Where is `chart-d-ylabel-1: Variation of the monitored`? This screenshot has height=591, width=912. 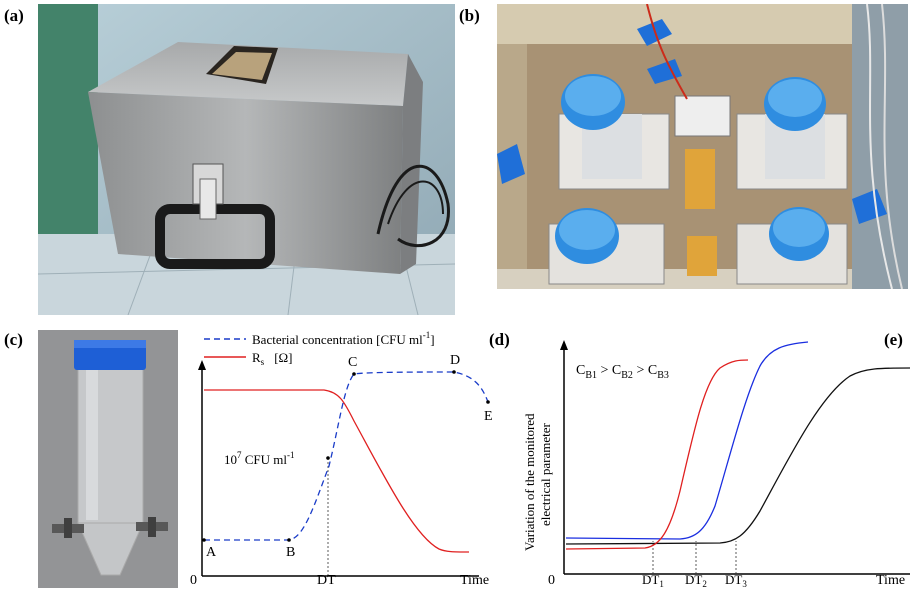 chart-d-ylabel-1: Variation of the monitored is located at coordinates (529, 482).